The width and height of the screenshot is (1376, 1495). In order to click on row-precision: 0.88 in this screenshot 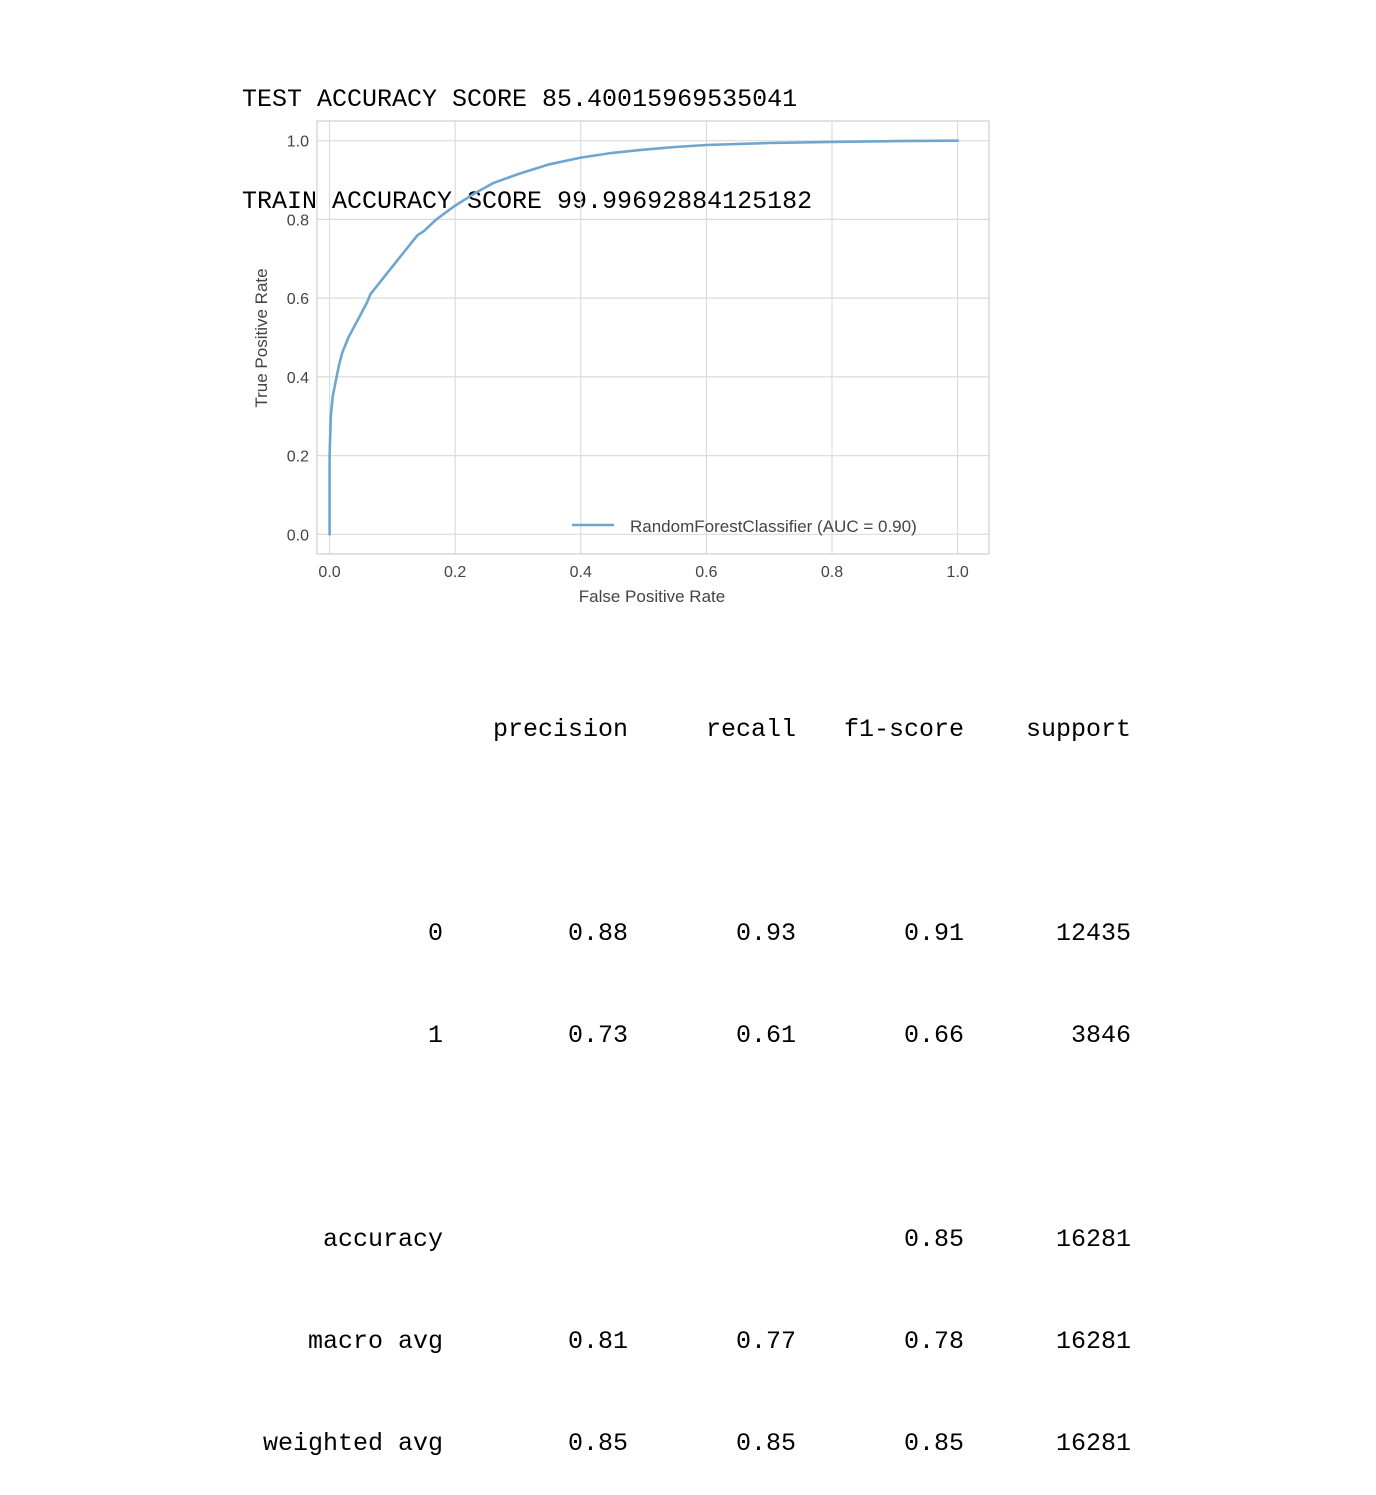, I will do `click(597, 933)`.